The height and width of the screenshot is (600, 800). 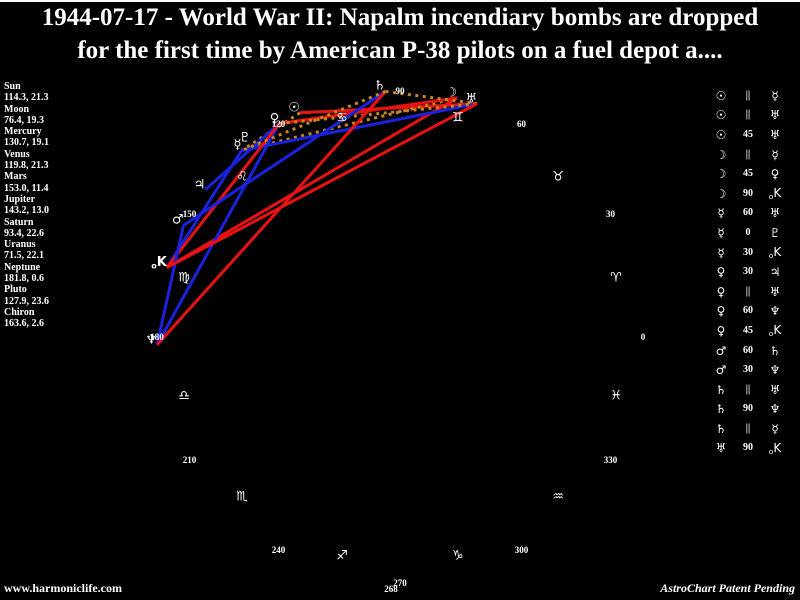 What do you see at coordinates (431, 97) in the screenshot?
I see `aspect-line-saturn-uranus` at bounding box center [431, 97].